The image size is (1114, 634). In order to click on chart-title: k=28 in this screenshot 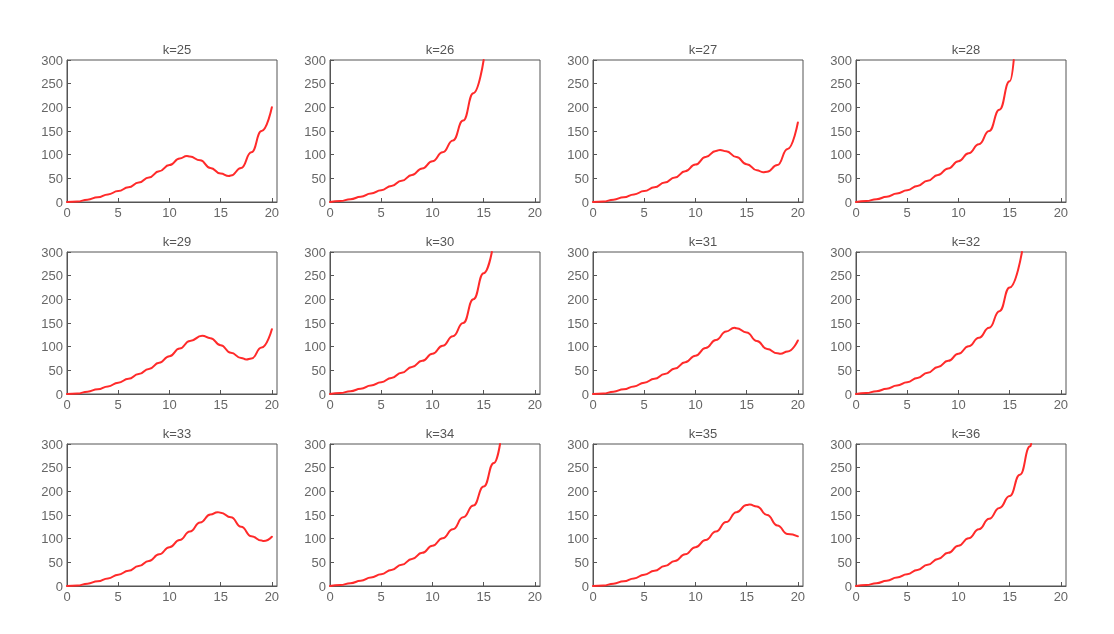, I will do `click(966, 49)`.